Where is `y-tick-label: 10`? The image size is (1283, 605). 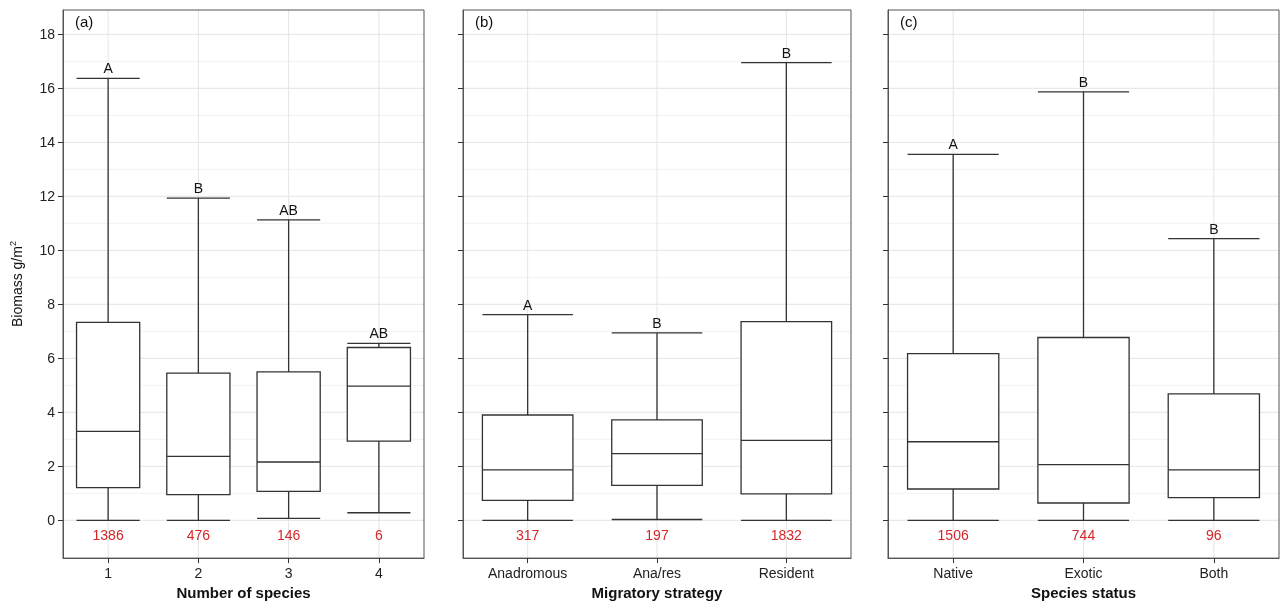 y-tick-label: 10 is located at coordinates (47, 250).